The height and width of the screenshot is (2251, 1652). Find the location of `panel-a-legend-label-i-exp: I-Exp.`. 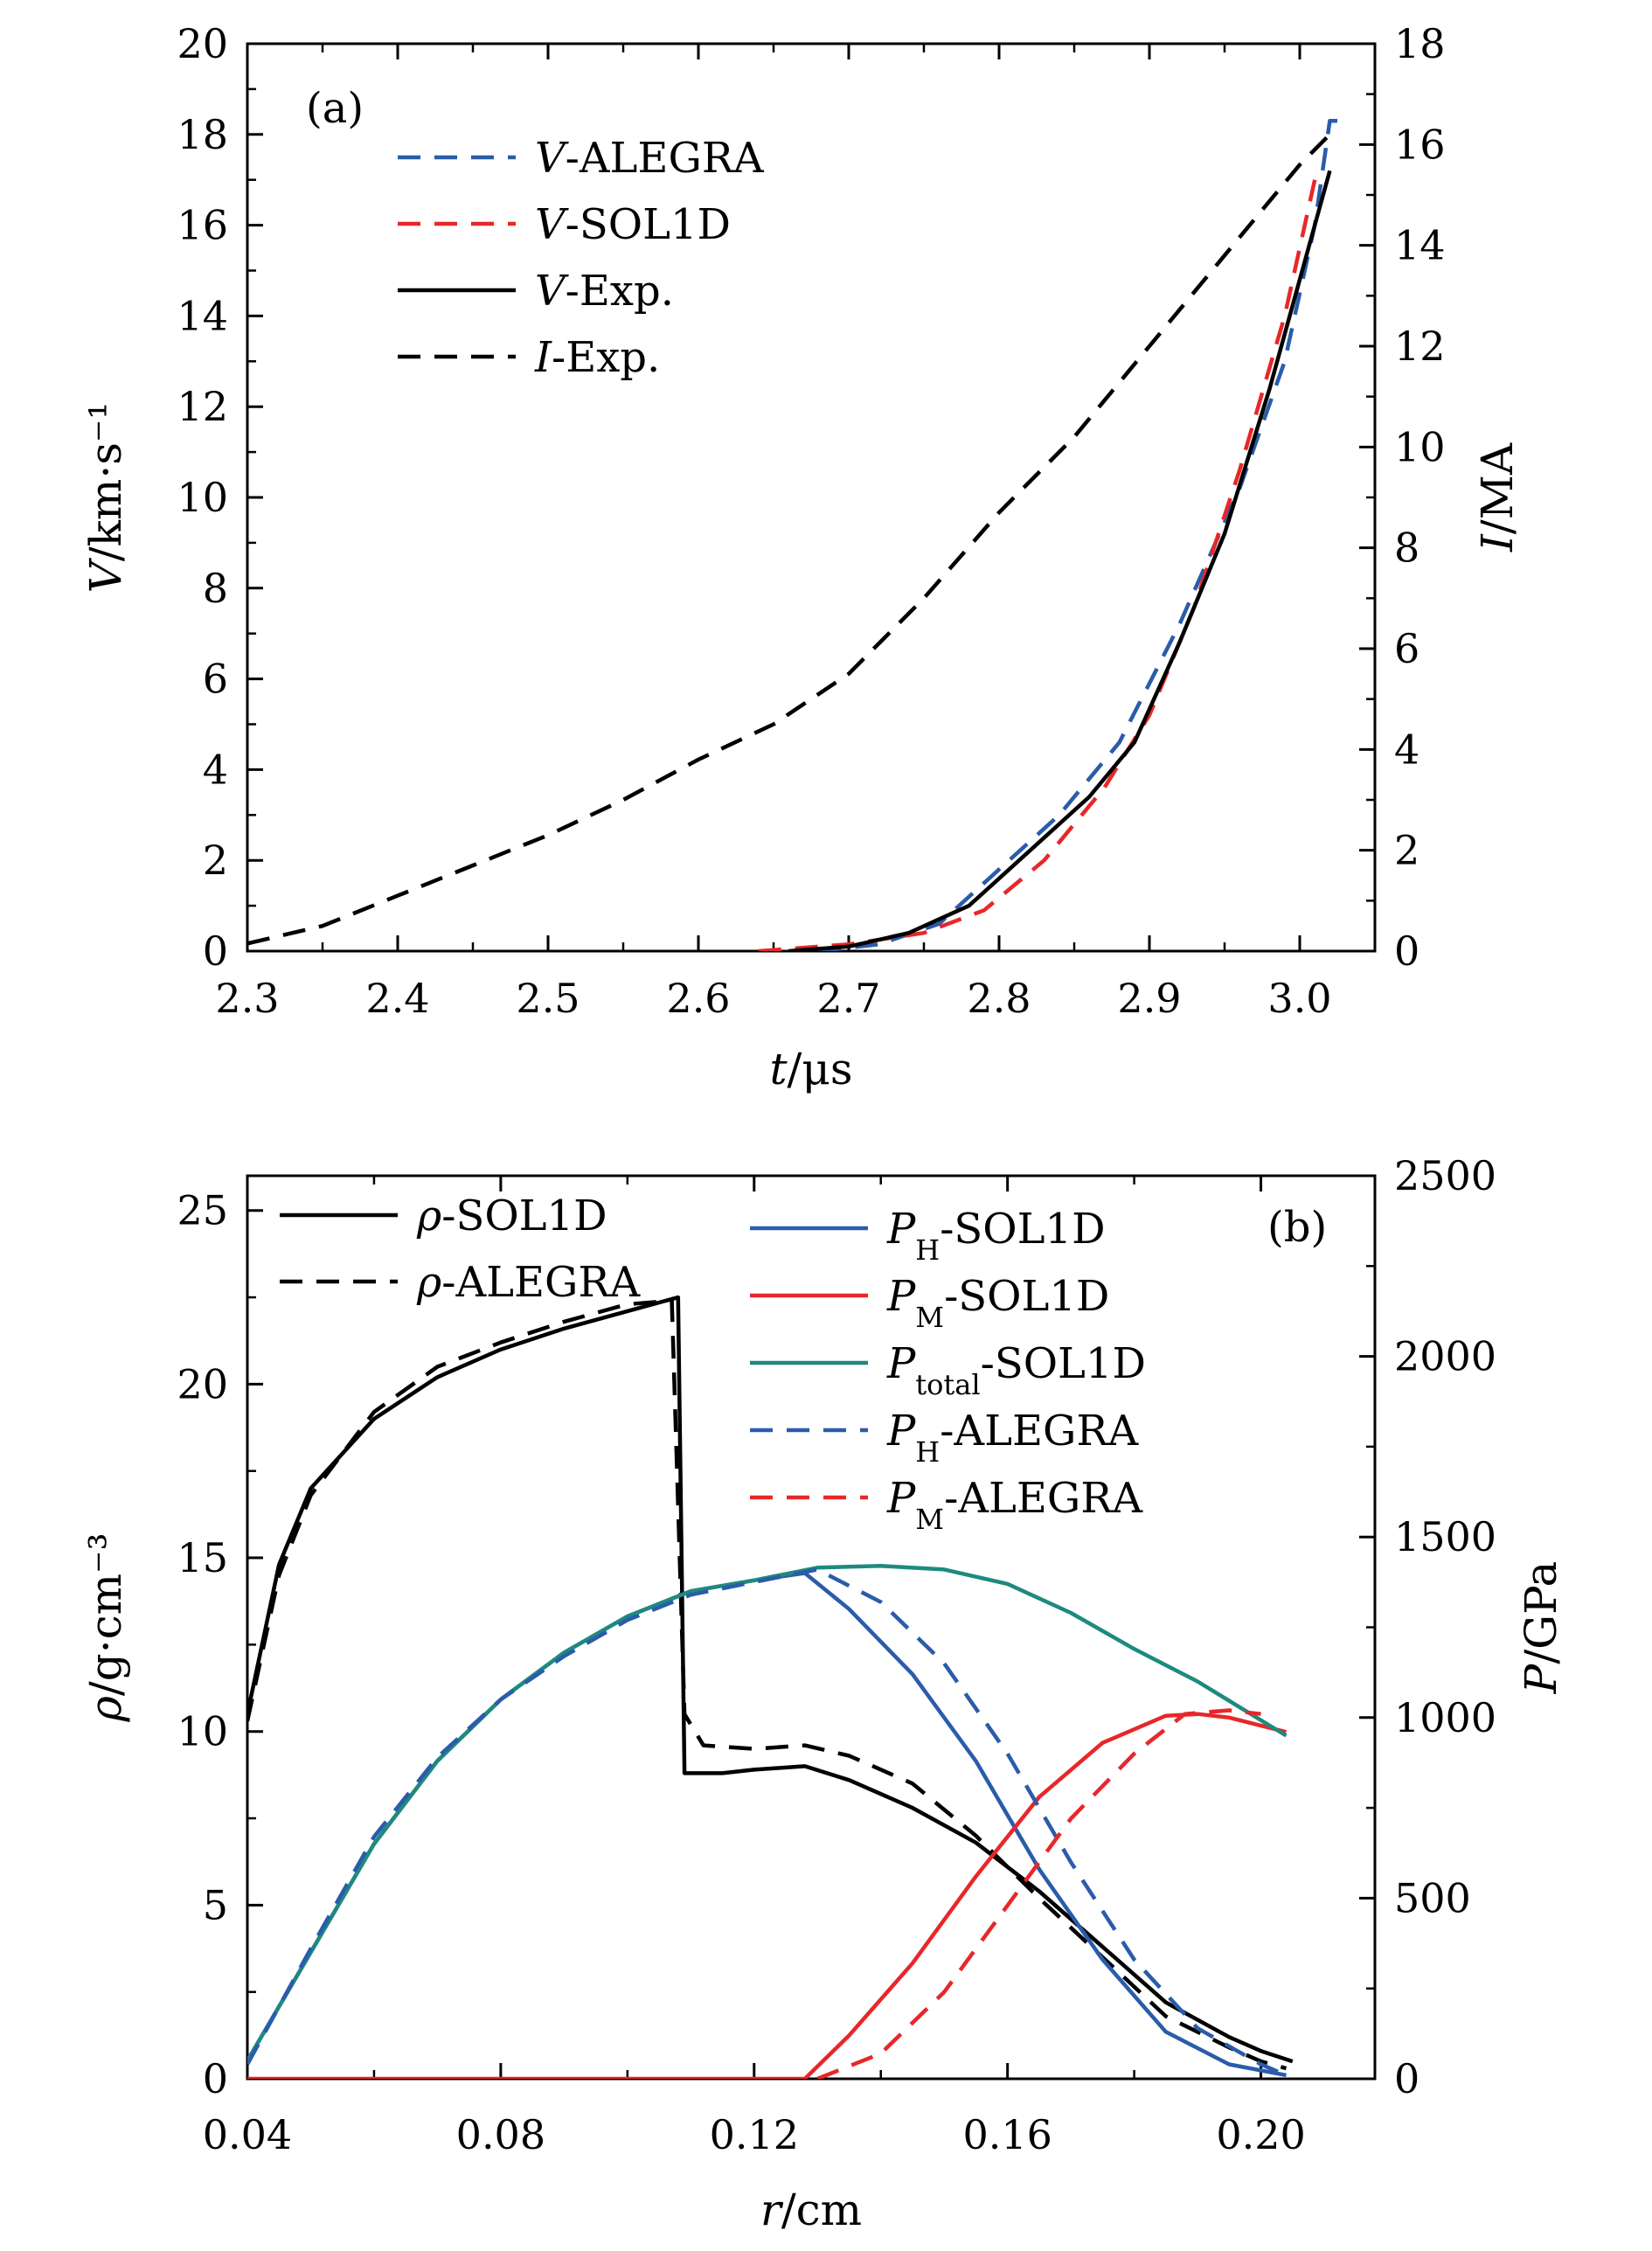

panel-a-legend-label-i-exp: I-Exp. is located at coordinates (597, 357).